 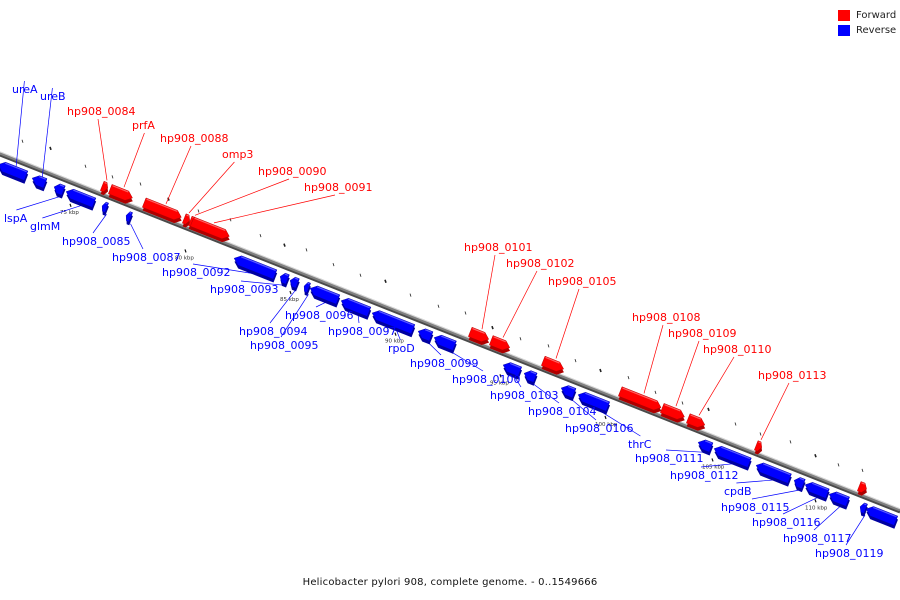 What do you see at coordinates (498, 247) in the screenshot?
I see `gene-label: hp908_0101` at bounding box center [498, 247].